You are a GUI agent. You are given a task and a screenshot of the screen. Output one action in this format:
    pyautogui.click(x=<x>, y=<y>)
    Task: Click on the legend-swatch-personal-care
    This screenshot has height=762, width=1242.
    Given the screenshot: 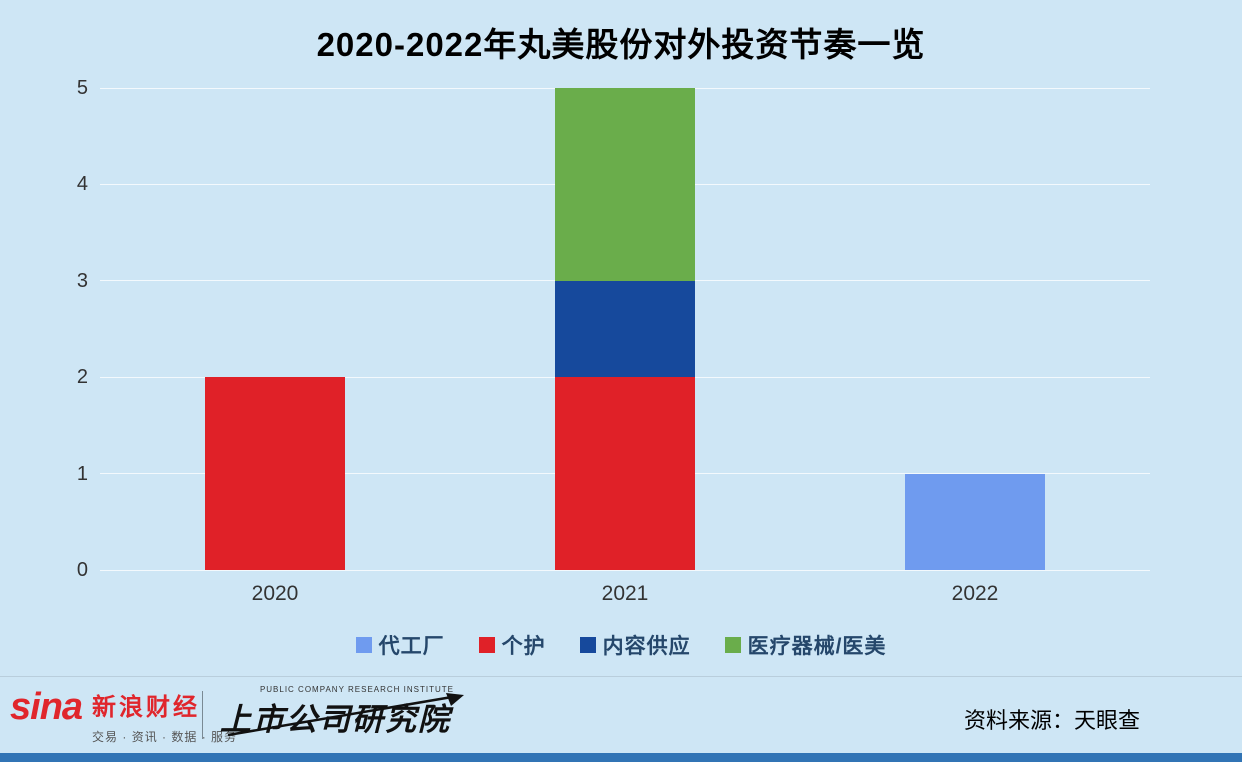 What is the action you would take?
    pyautogui.click(x=486, y=645)
    